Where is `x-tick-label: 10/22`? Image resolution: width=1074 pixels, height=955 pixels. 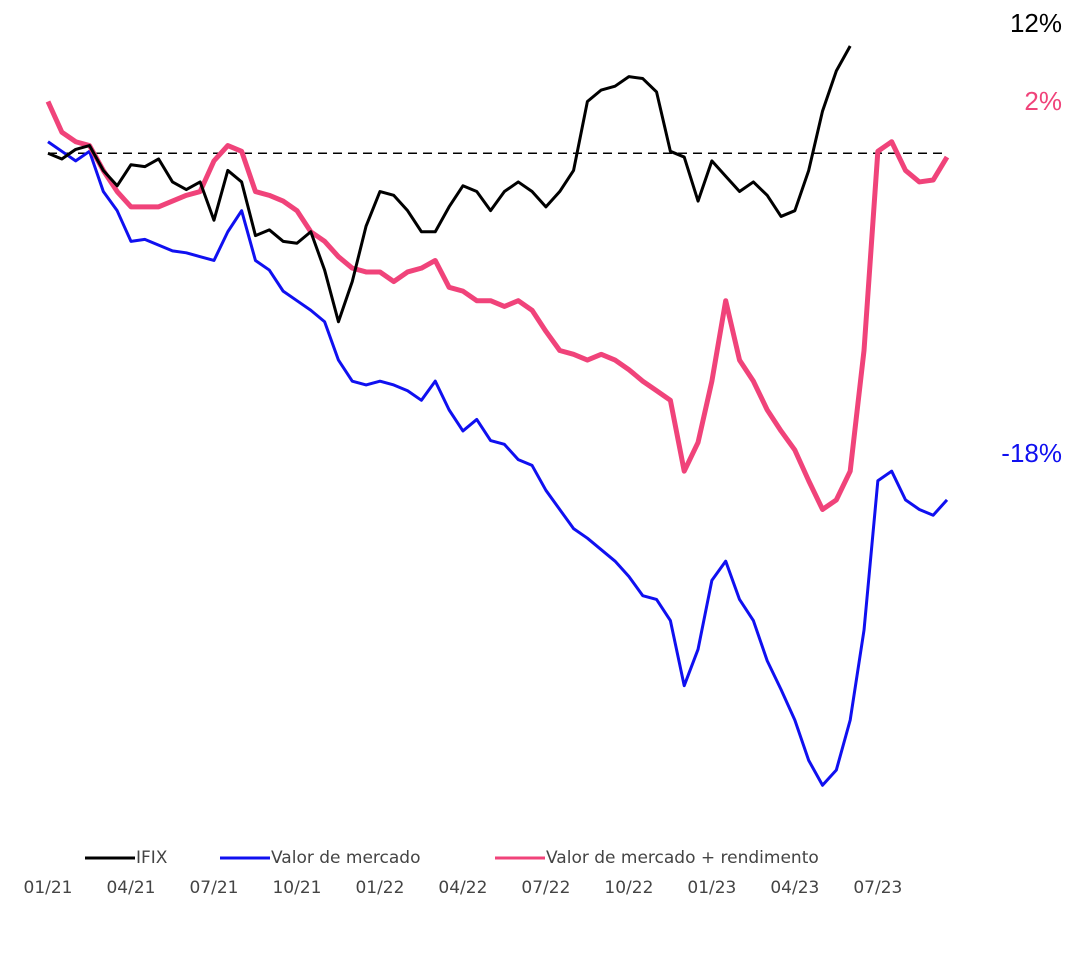
x-tick-label: 10/22 is located at coordinates (628, 888).